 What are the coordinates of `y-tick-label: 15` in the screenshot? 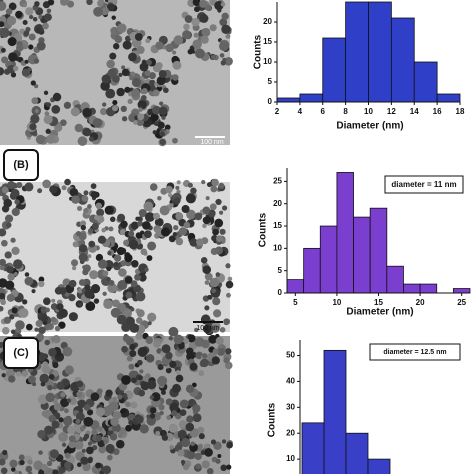 It's located at (267, 41).